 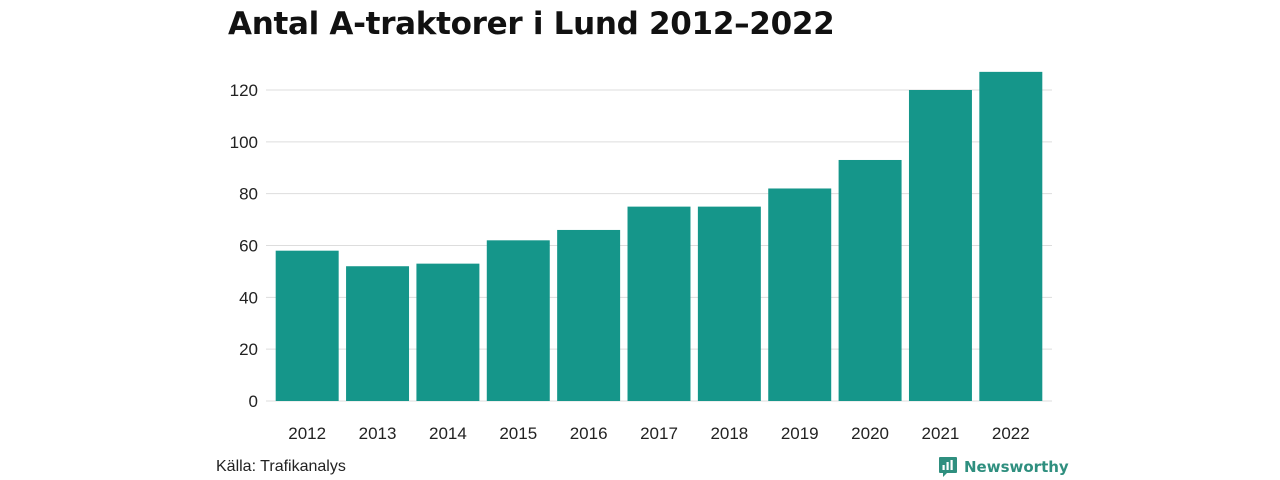 What do you see at coordinates (870, 280) in the screenshot?
I see `bar-2020` at bounding box center [870, 280].